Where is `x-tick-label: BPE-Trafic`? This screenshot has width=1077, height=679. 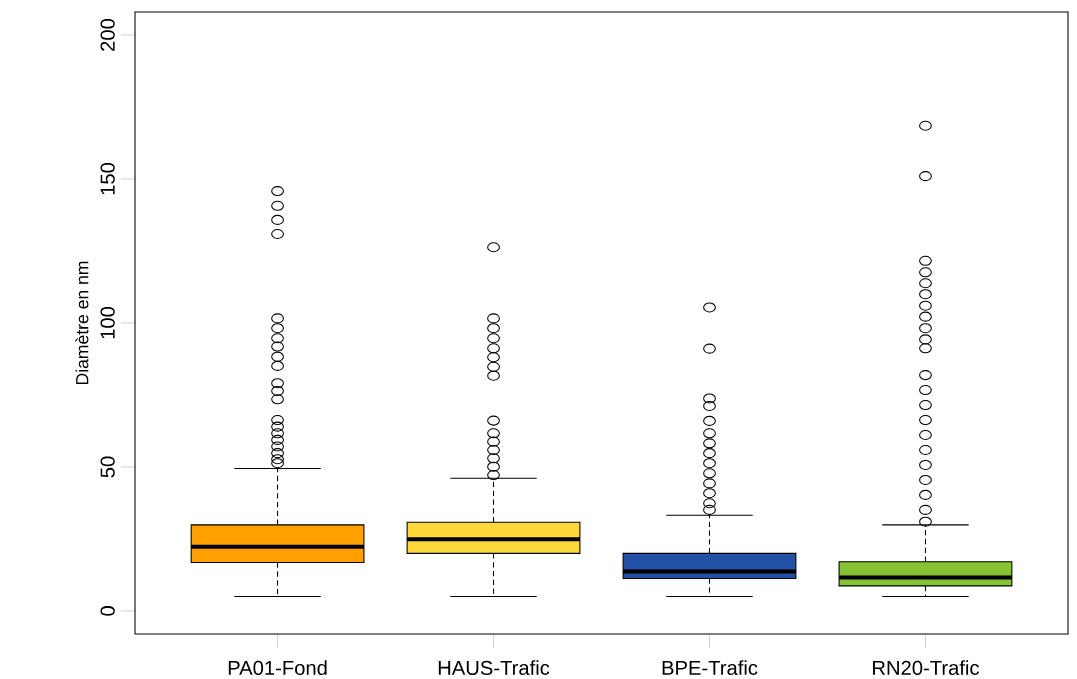
x-tick-label: BPE-Trafic is located at coordinates (710, 668).